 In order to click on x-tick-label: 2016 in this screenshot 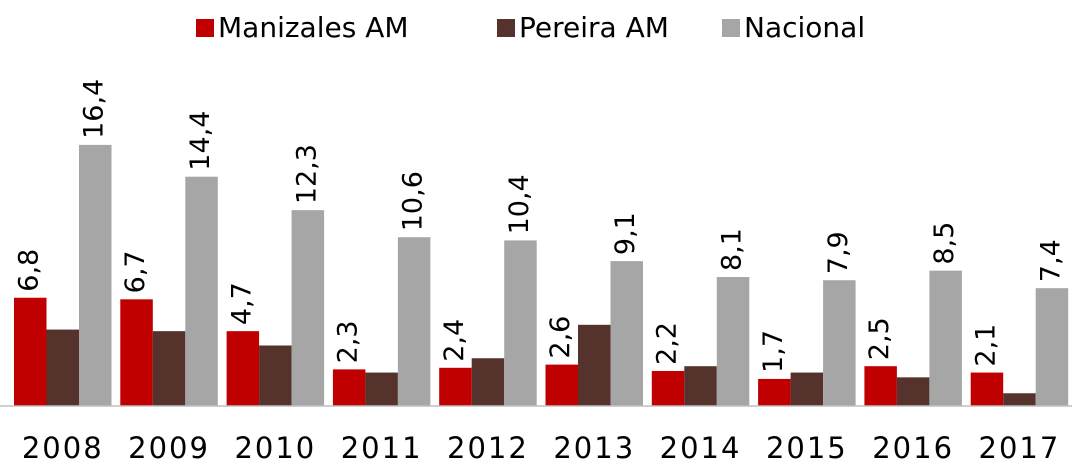, I will do `click(913, 448)`.